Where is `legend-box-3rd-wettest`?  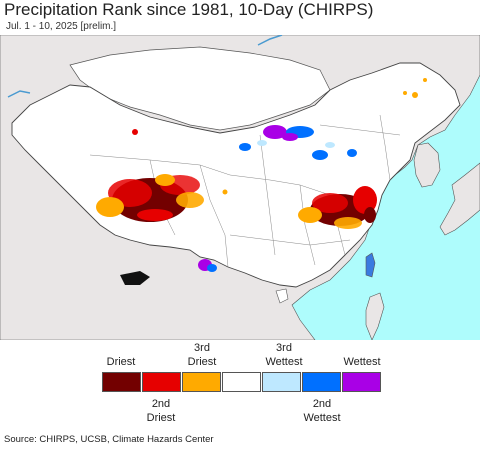
legend-box-3rd-wettest is located at coordinates (281, 382).